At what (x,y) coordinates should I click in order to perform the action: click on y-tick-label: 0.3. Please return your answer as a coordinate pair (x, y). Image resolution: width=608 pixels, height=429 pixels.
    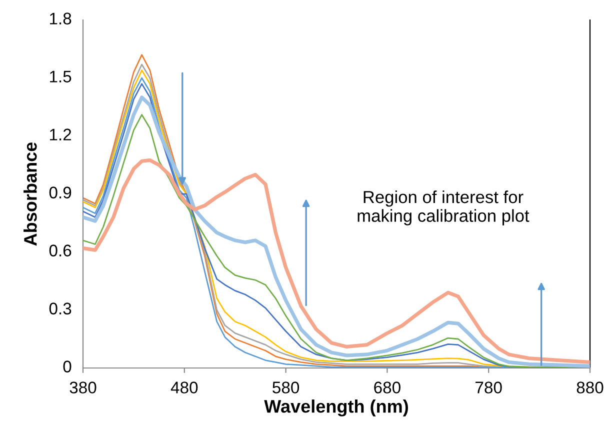
    Looking at the image, I should click on (60, 308).